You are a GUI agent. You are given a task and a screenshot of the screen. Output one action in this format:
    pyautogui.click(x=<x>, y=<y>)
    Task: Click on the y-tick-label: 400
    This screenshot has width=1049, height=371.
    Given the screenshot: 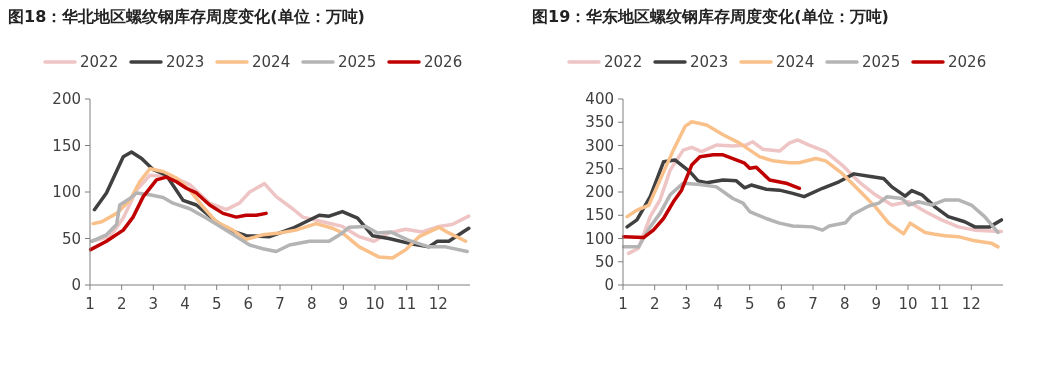 What is the action you would take?
    pyautogui.click(x=599, y=99)
    